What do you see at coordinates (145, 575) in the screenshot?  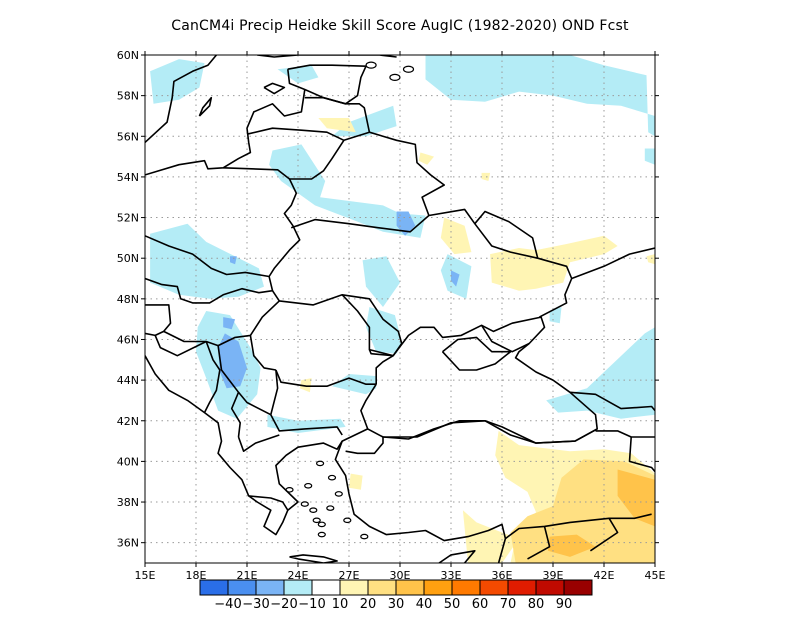 I see `lon-tick-label: 15E` at bounding box center [145, 575].